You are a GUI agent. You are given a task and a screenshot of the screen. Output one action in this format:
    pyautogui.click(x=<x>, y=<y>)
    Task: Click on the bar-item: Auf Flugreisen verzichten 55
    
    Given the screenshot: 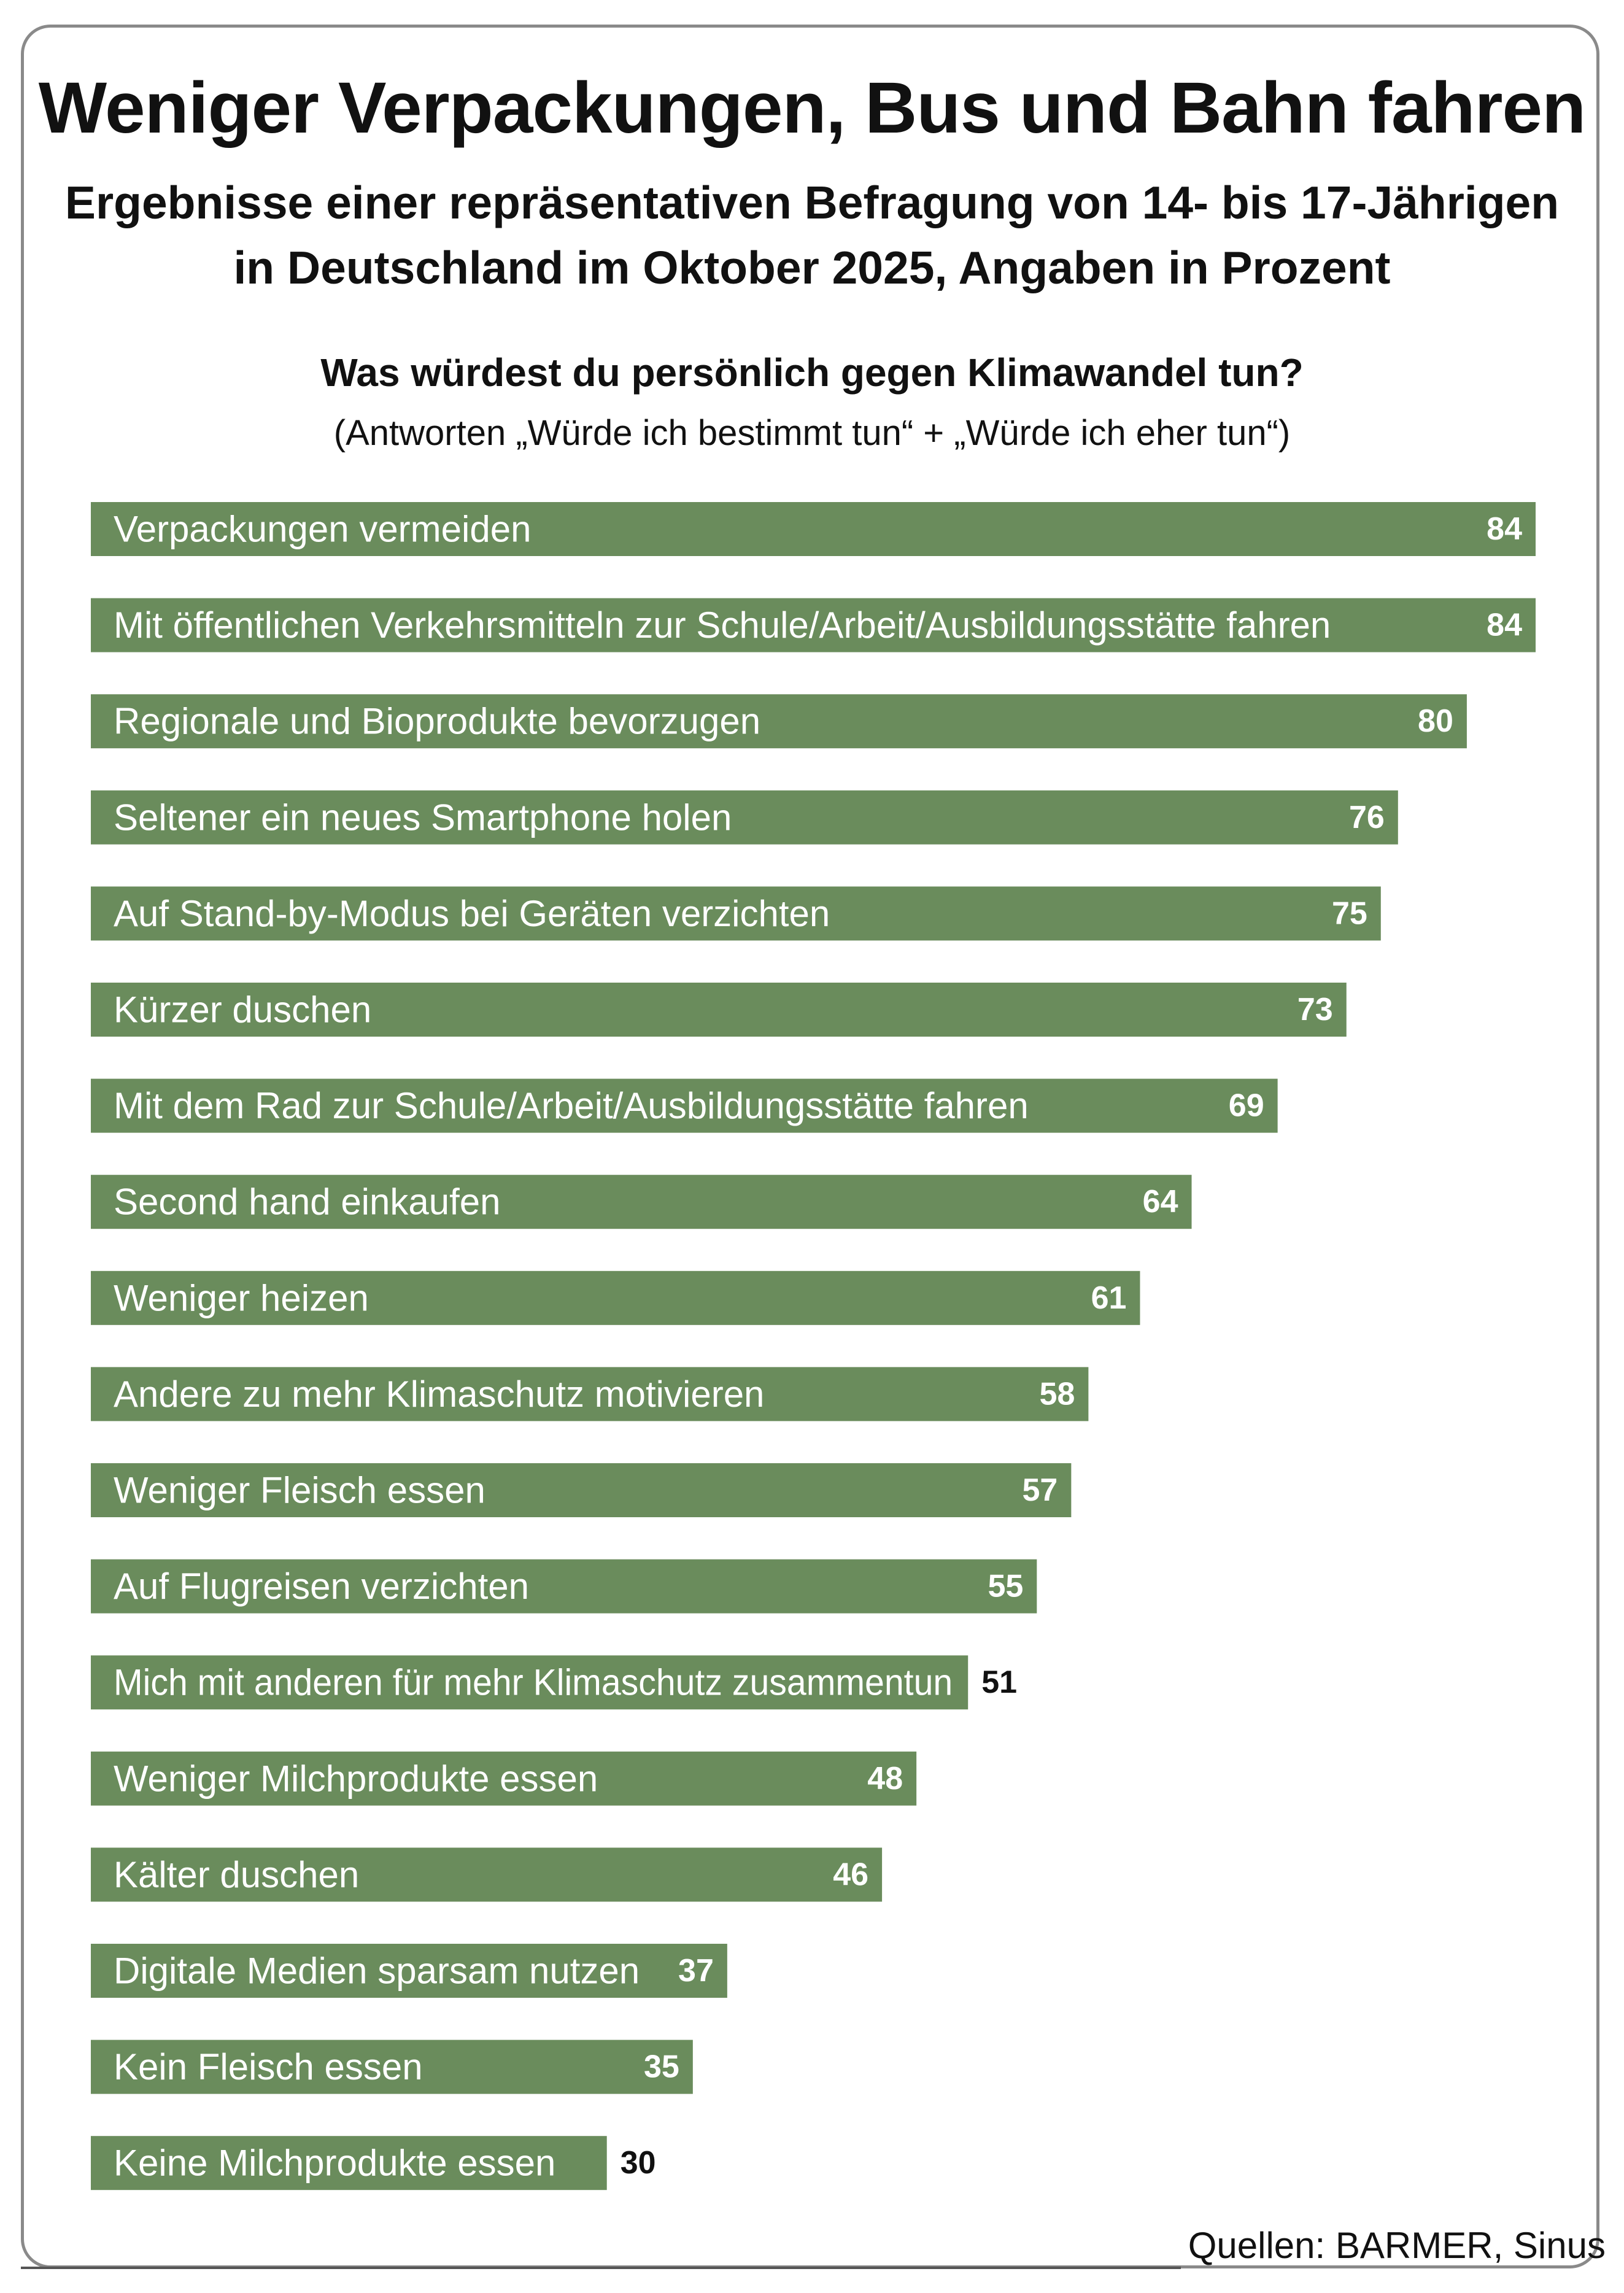 What is the action you would take?
    pyautogui.click(x=564, y=1587)
    